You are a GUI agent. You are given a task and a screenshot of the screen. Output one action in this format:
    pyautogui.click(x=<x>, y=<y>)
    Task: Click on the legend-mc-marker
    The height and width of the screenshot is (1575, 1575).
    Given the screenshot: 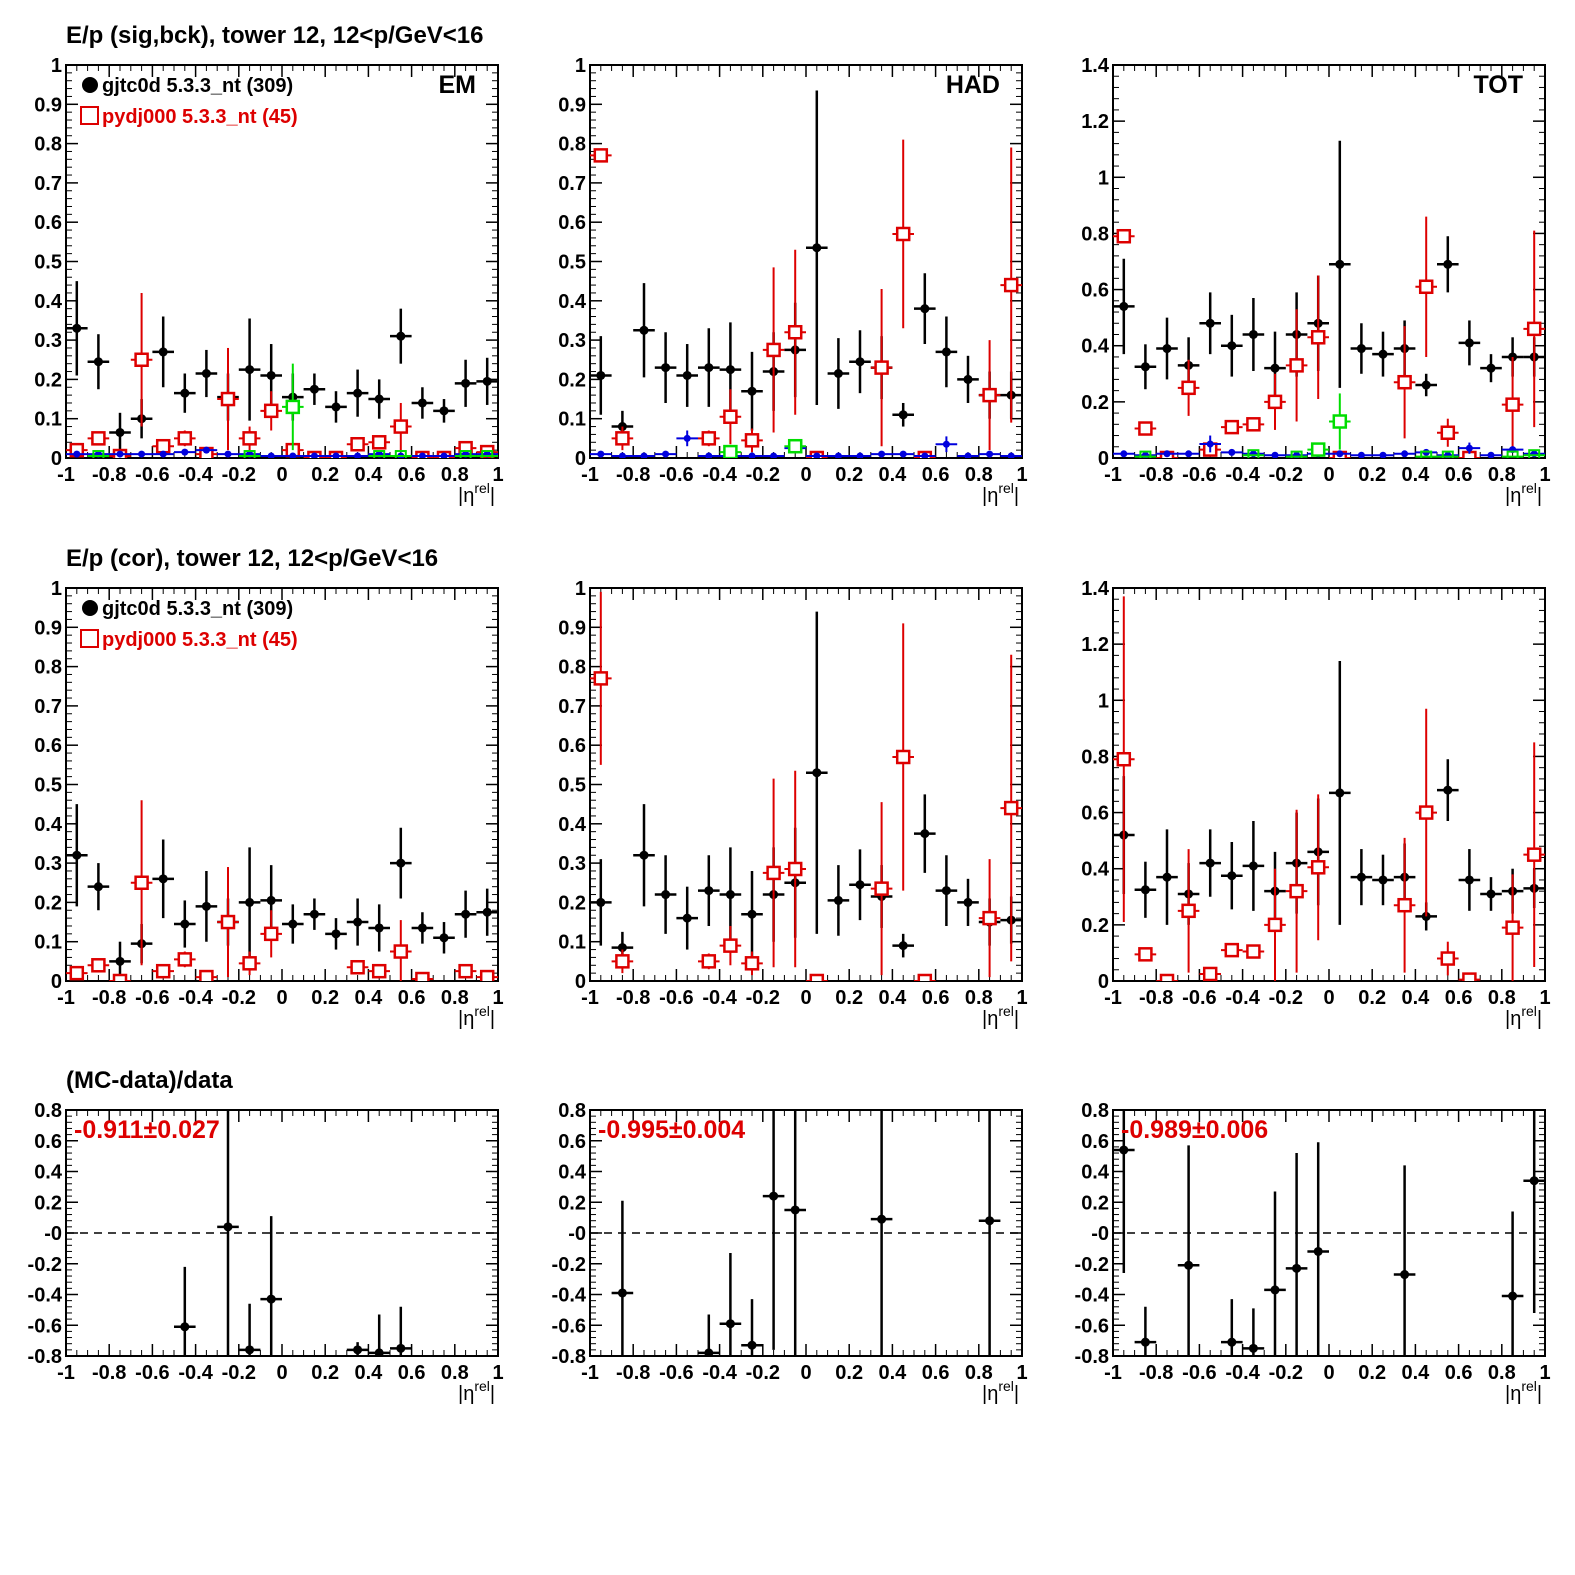 What is the action you would take?
    pyautogui.click(x=89, y=115)
    